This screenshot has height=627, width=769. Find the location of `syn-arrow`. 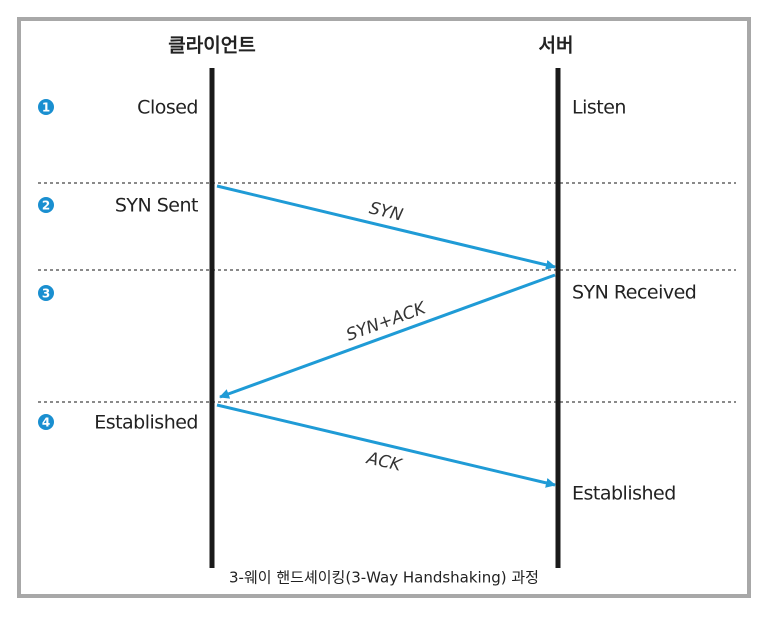

syn-arrow is located at coordinates (386, 227).